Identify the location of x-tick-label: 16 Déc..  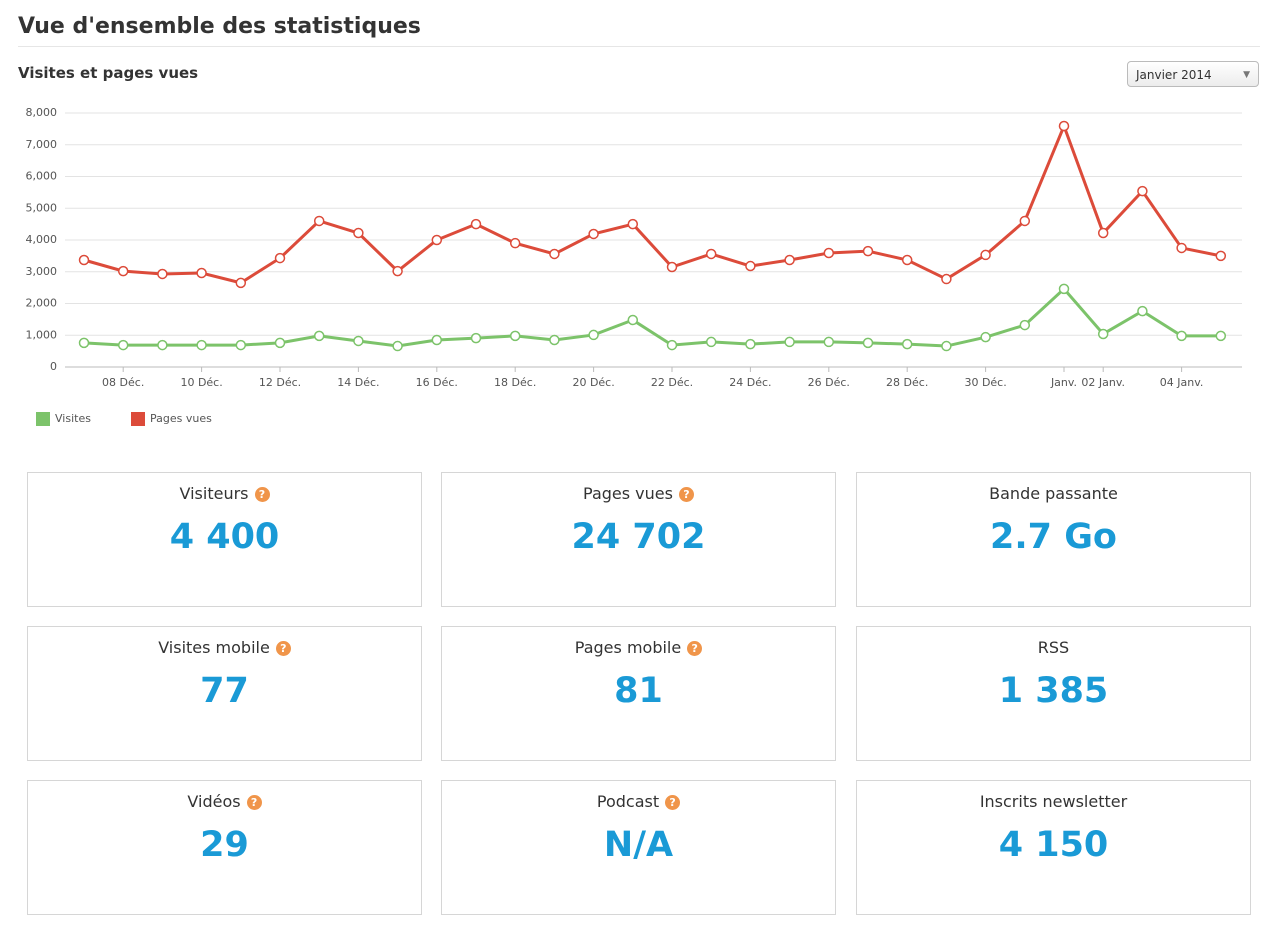
(437, 382).